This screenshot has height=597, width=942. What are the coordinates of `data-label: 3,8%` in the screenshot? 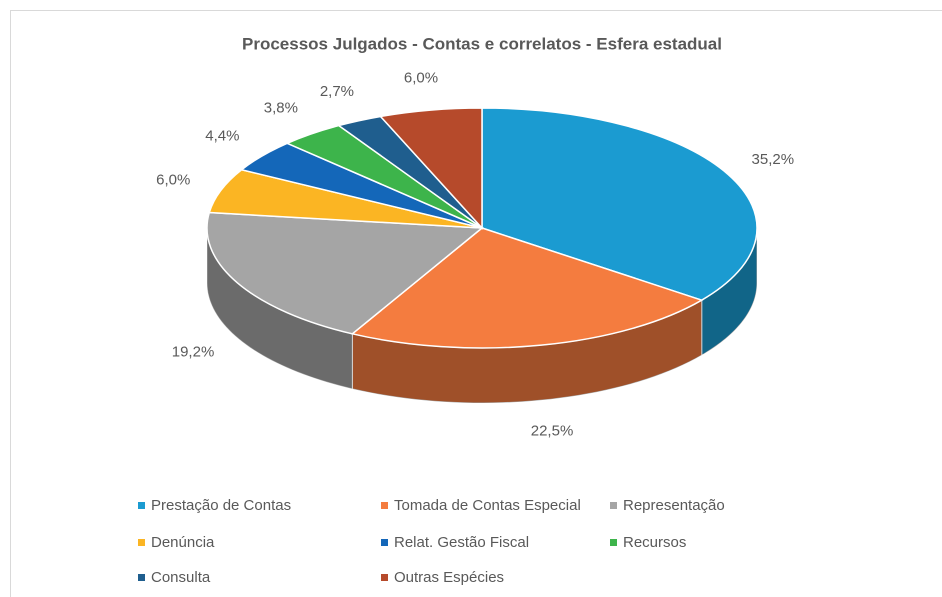 It's located at (281, 108).